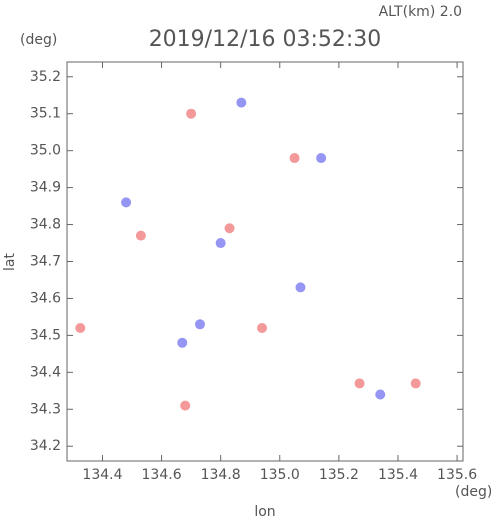 Image resolution: width=491 pixels, height=525 pixels. I want to click on x-unit: (deg), so click(473, 492).